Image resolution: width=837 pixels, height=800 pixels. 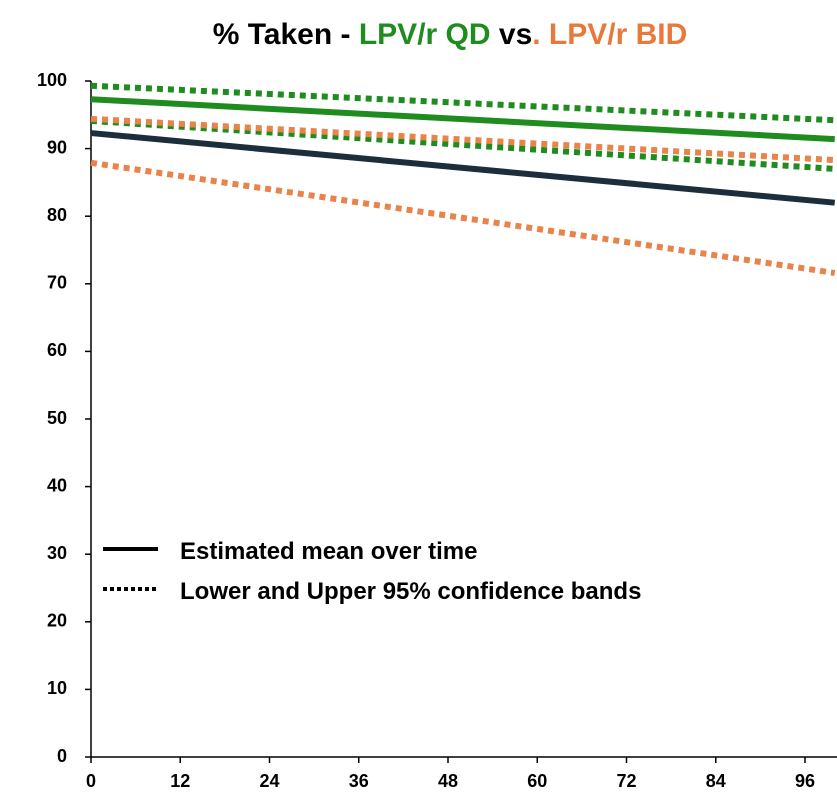 What do you see at coordinates (359, 781) in the screenshot?
I see `x-tick-label: 36` at bounding box center [359, 781].